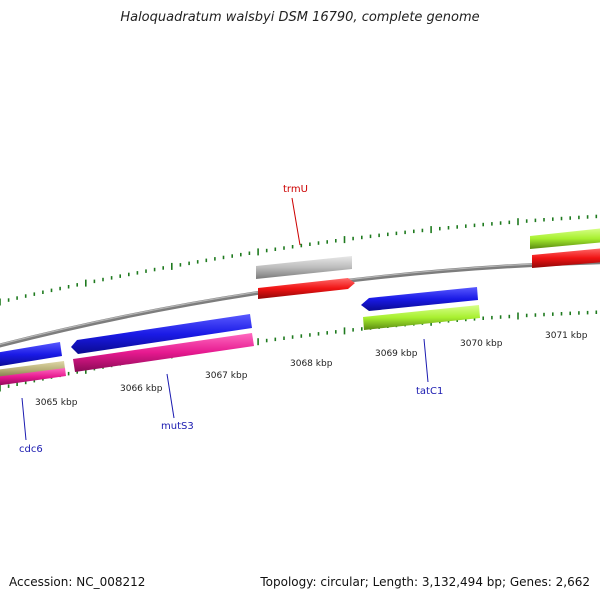 This screenshot has width=600, height=600. Describe the element at coordinates (163, 352) in the screenshot. I see `feature-pink-long` at that location.